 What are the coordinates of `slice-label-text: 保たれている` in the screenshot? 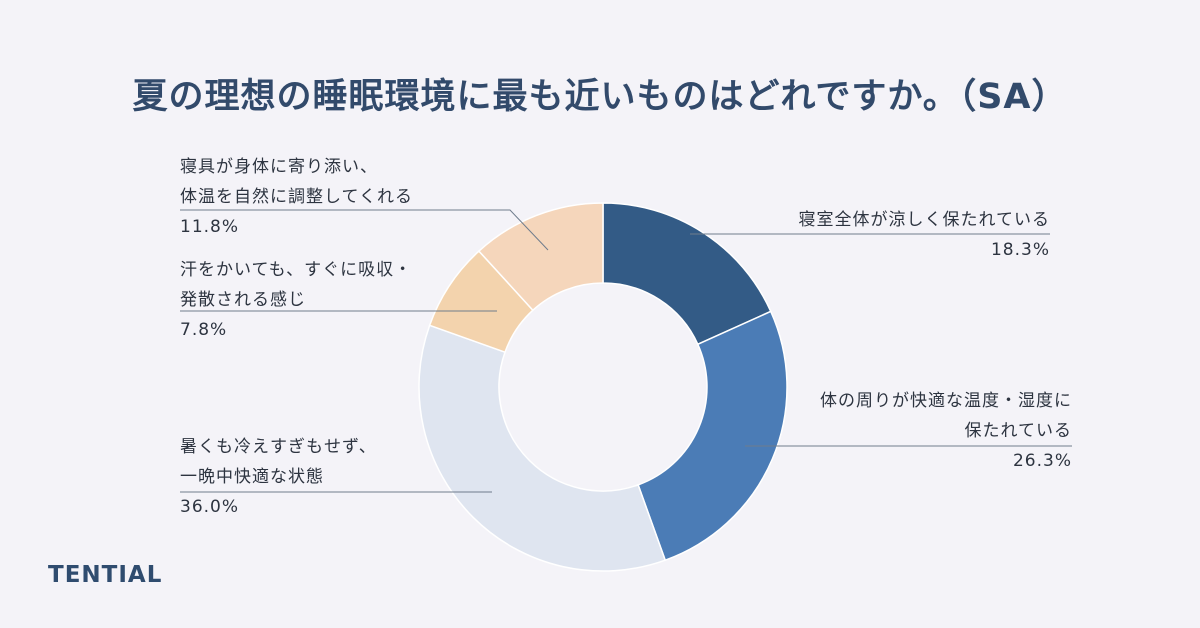 It's located at (1018, 431).